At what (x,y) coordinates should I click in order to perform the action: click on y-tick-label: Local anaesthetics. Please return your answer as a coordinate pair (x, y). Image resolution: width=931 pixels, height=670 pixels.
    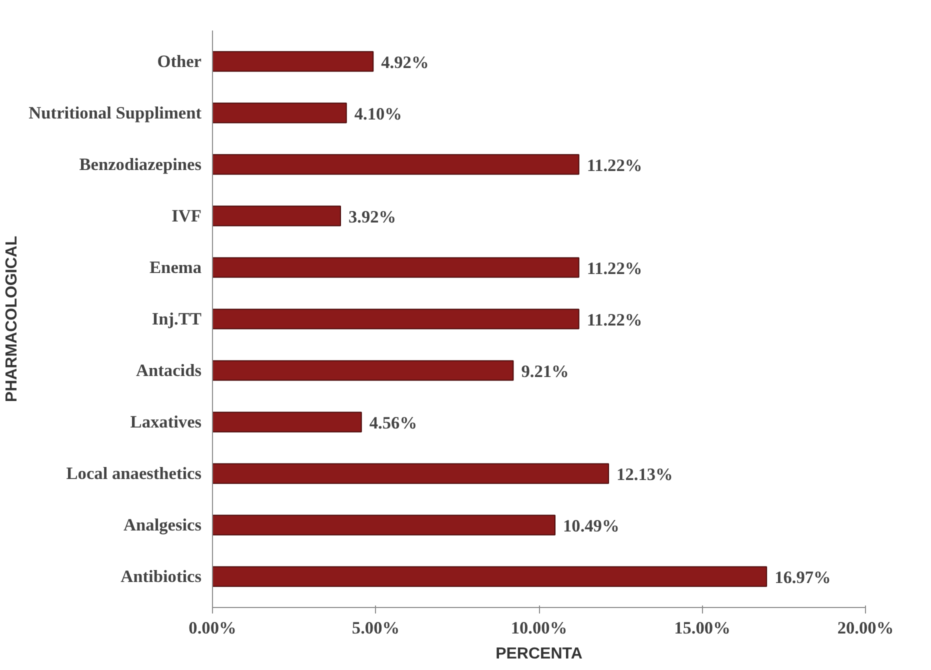
    Looking at the image, I should click on (134, 474).